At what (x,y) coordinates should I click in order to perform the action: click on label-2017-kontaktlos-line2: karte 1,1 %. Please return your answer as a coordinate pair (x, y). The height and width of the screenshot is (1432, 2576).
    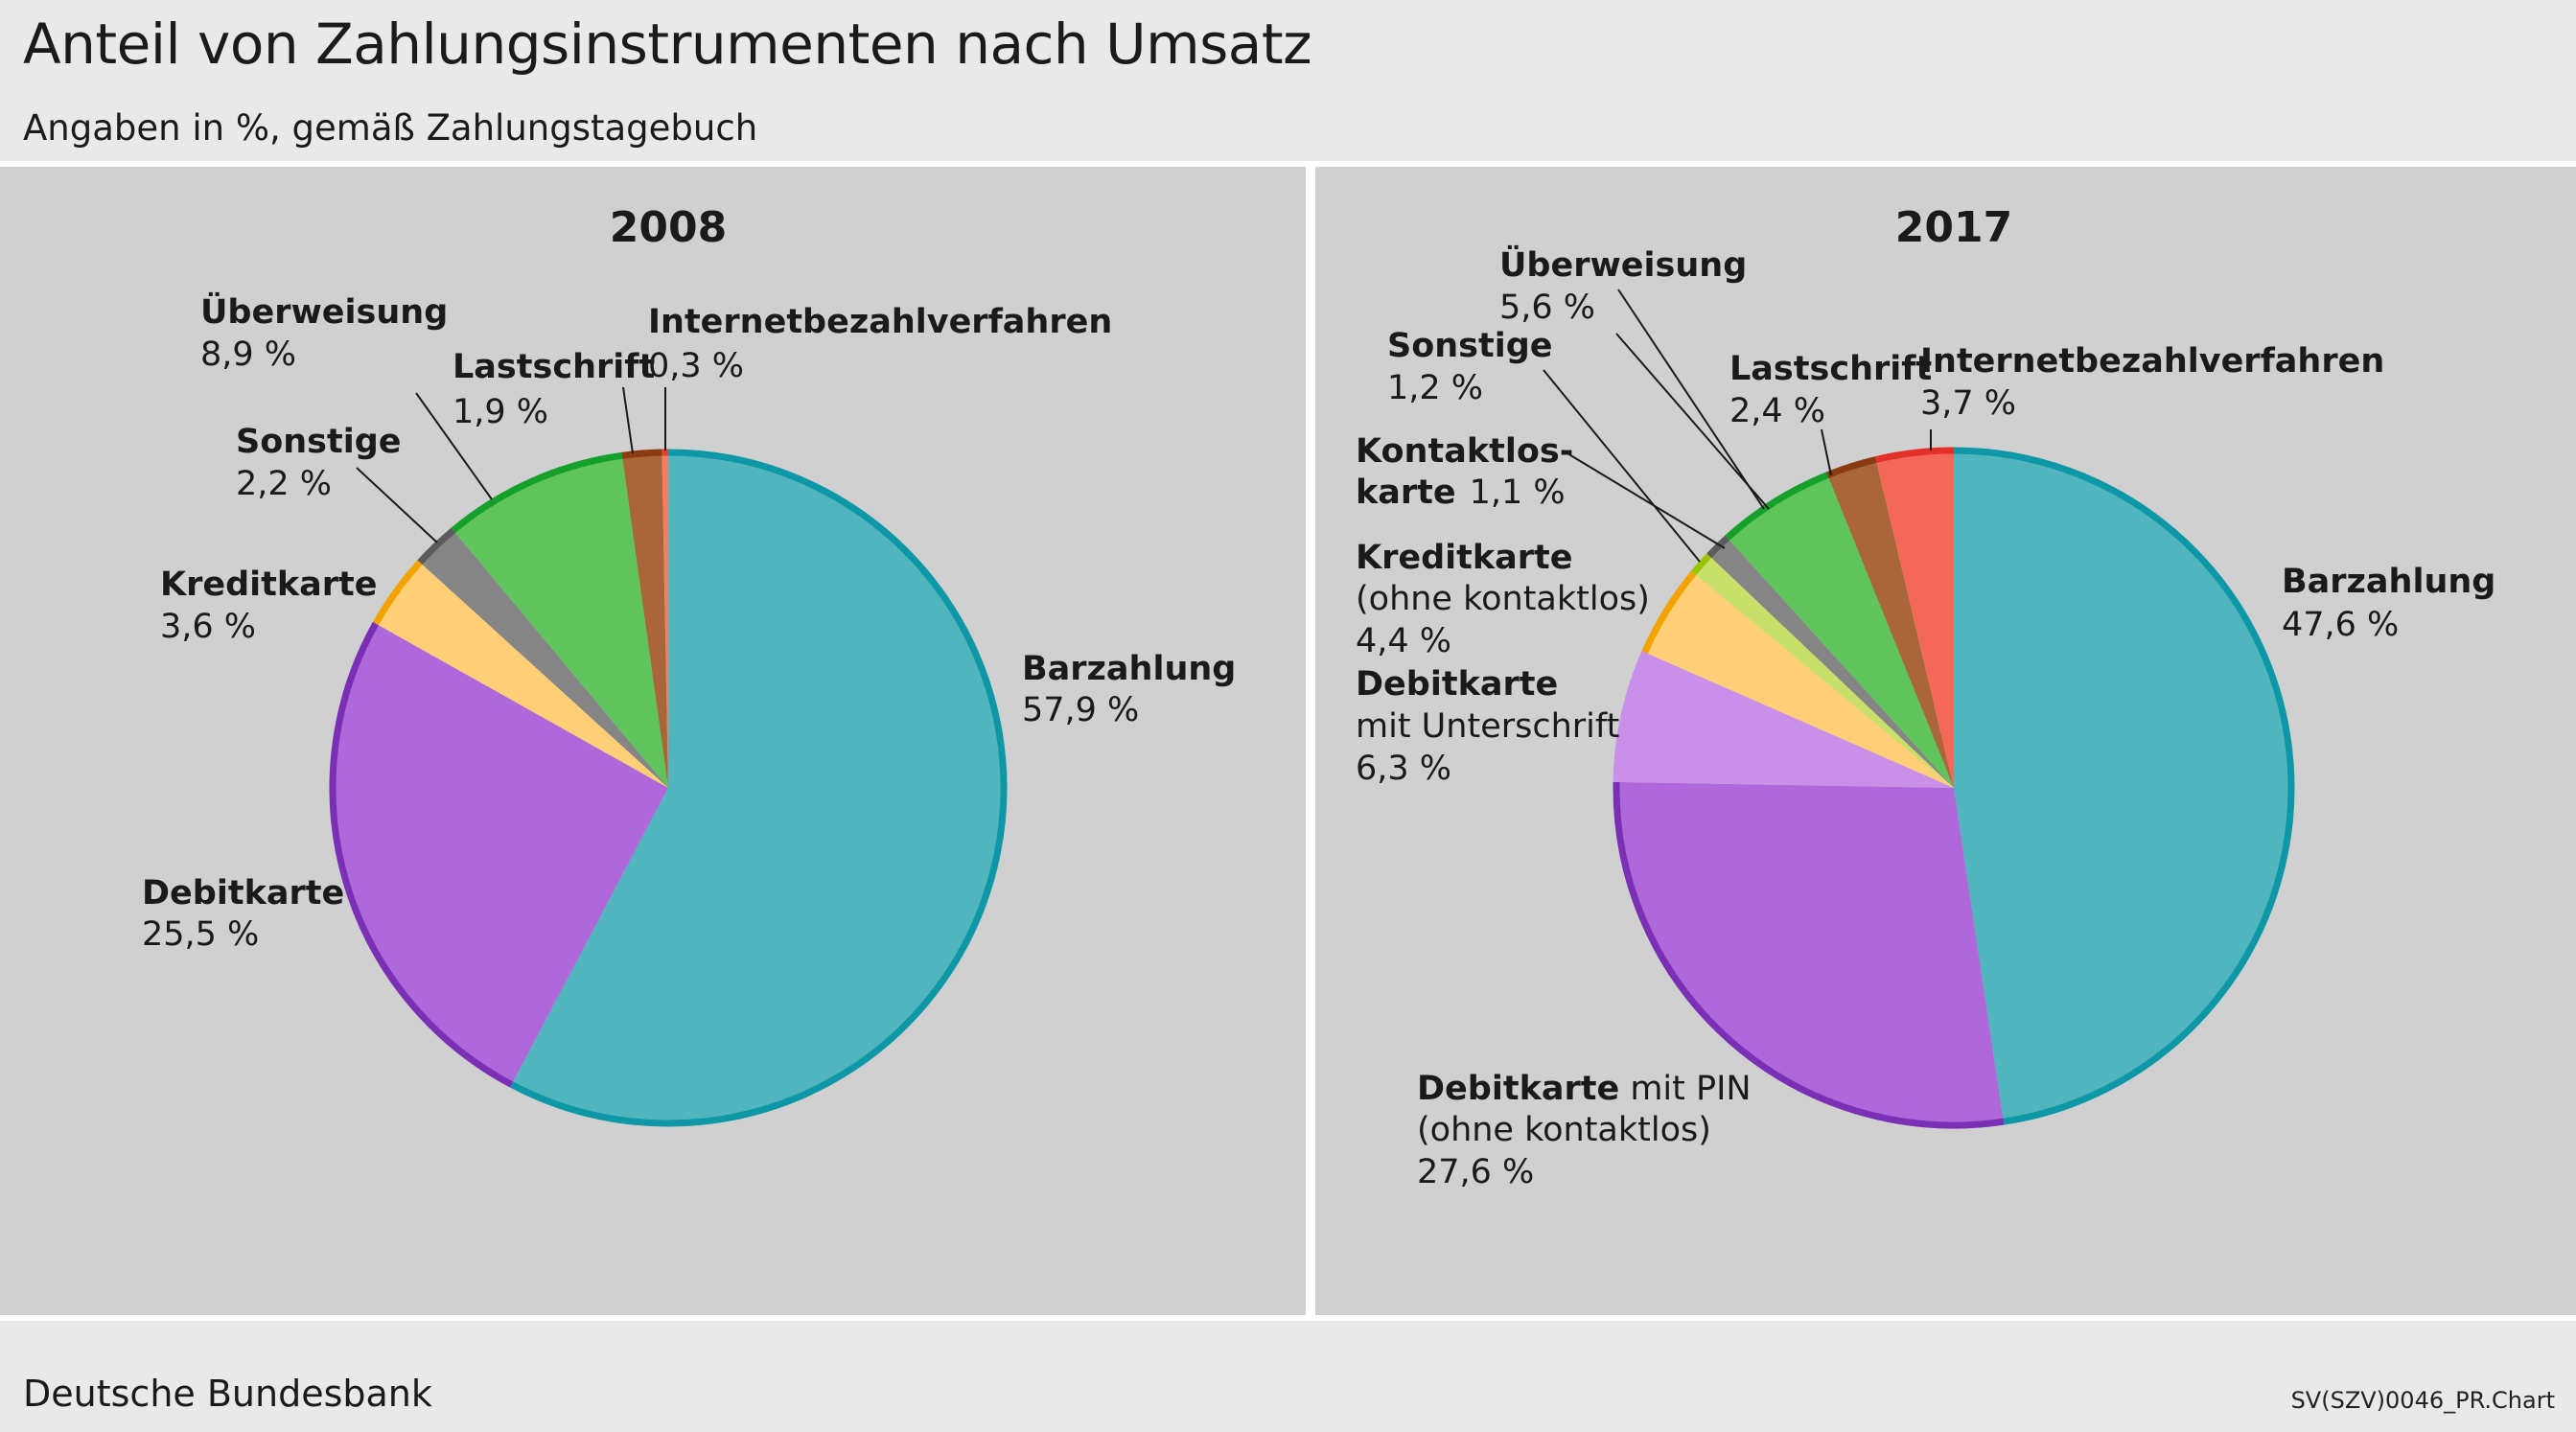
    Looking at the image, I should click on (1461, 492).